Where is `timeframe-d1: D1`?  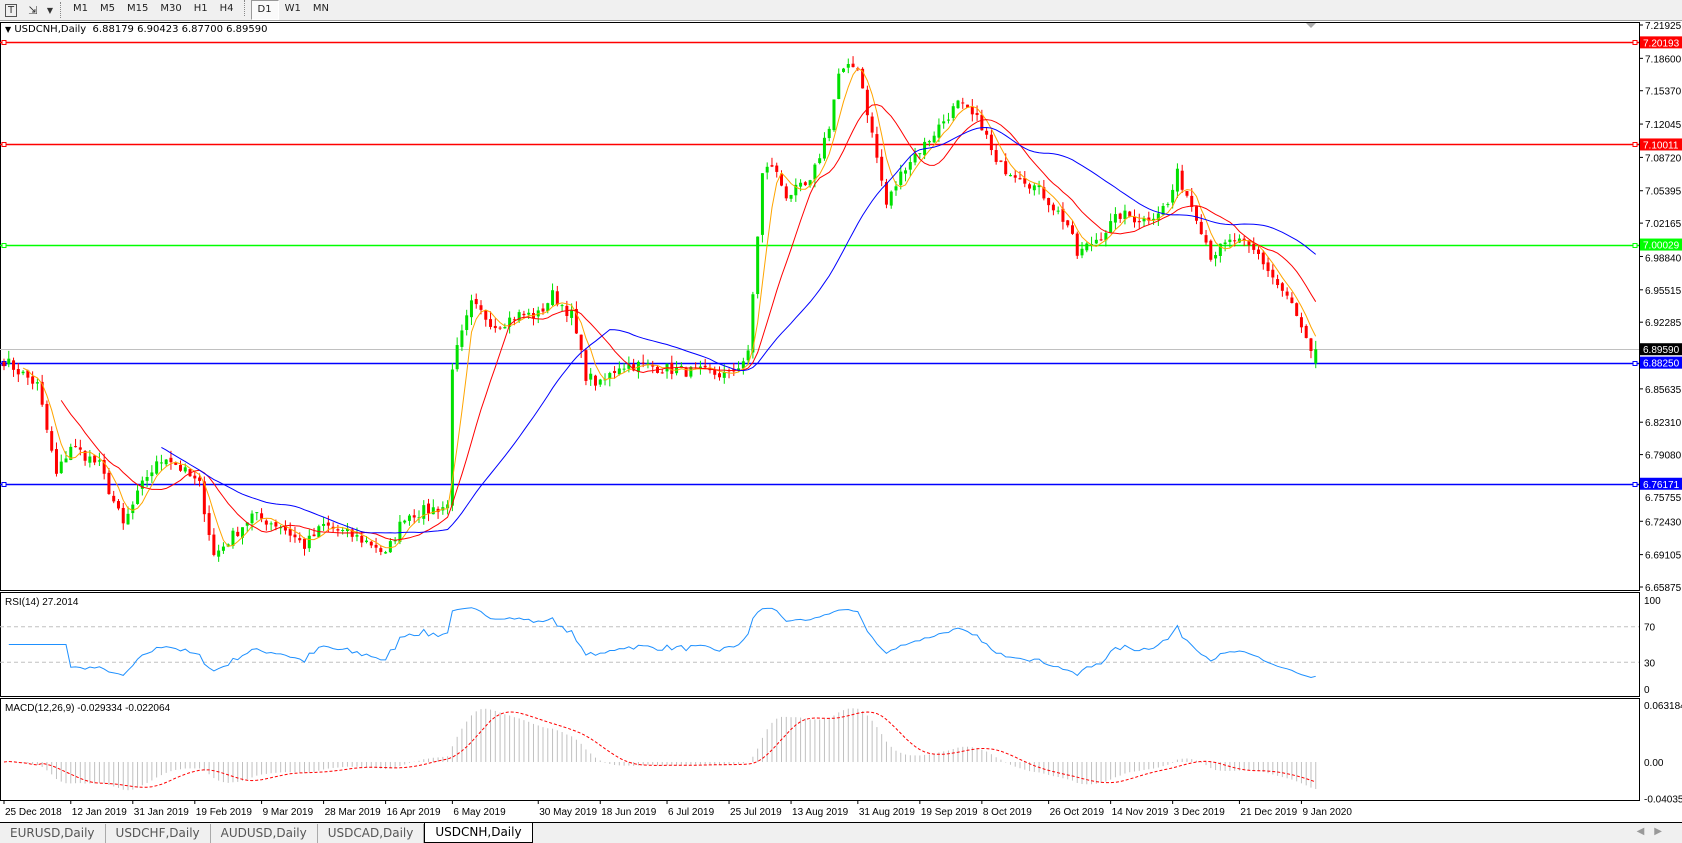 timeframe-d1: D1 is located at coordinates (264, 10).